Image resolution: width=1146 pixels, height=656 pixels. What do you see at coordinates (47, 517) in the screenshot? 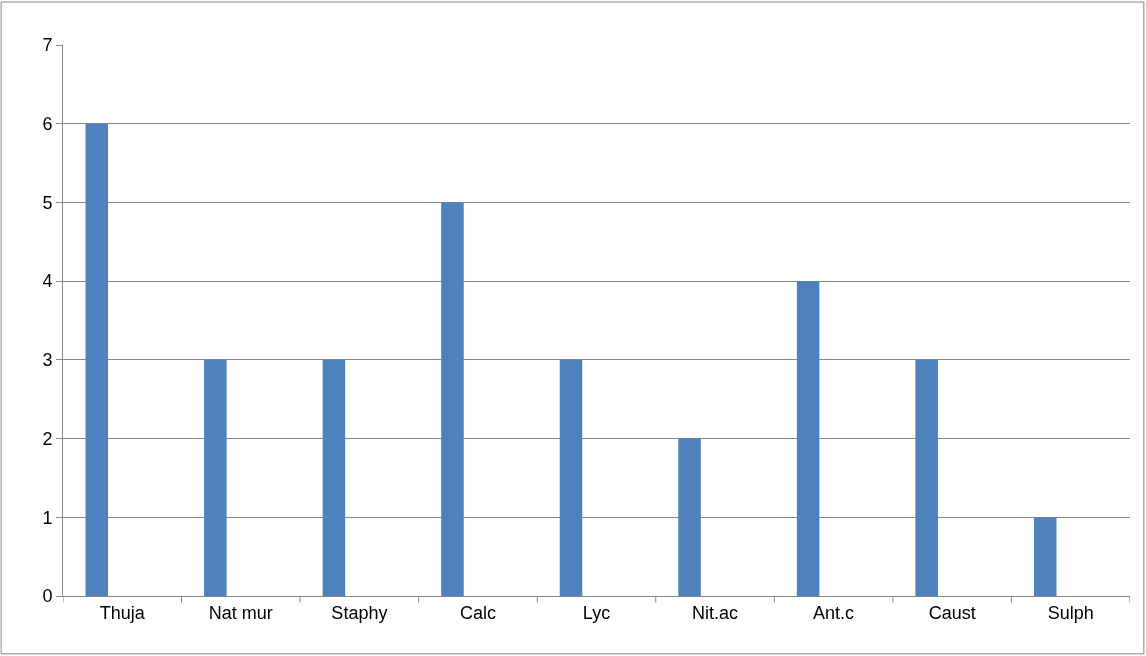
I see `y-tick-label: 1` at bounding box center [47, 517].